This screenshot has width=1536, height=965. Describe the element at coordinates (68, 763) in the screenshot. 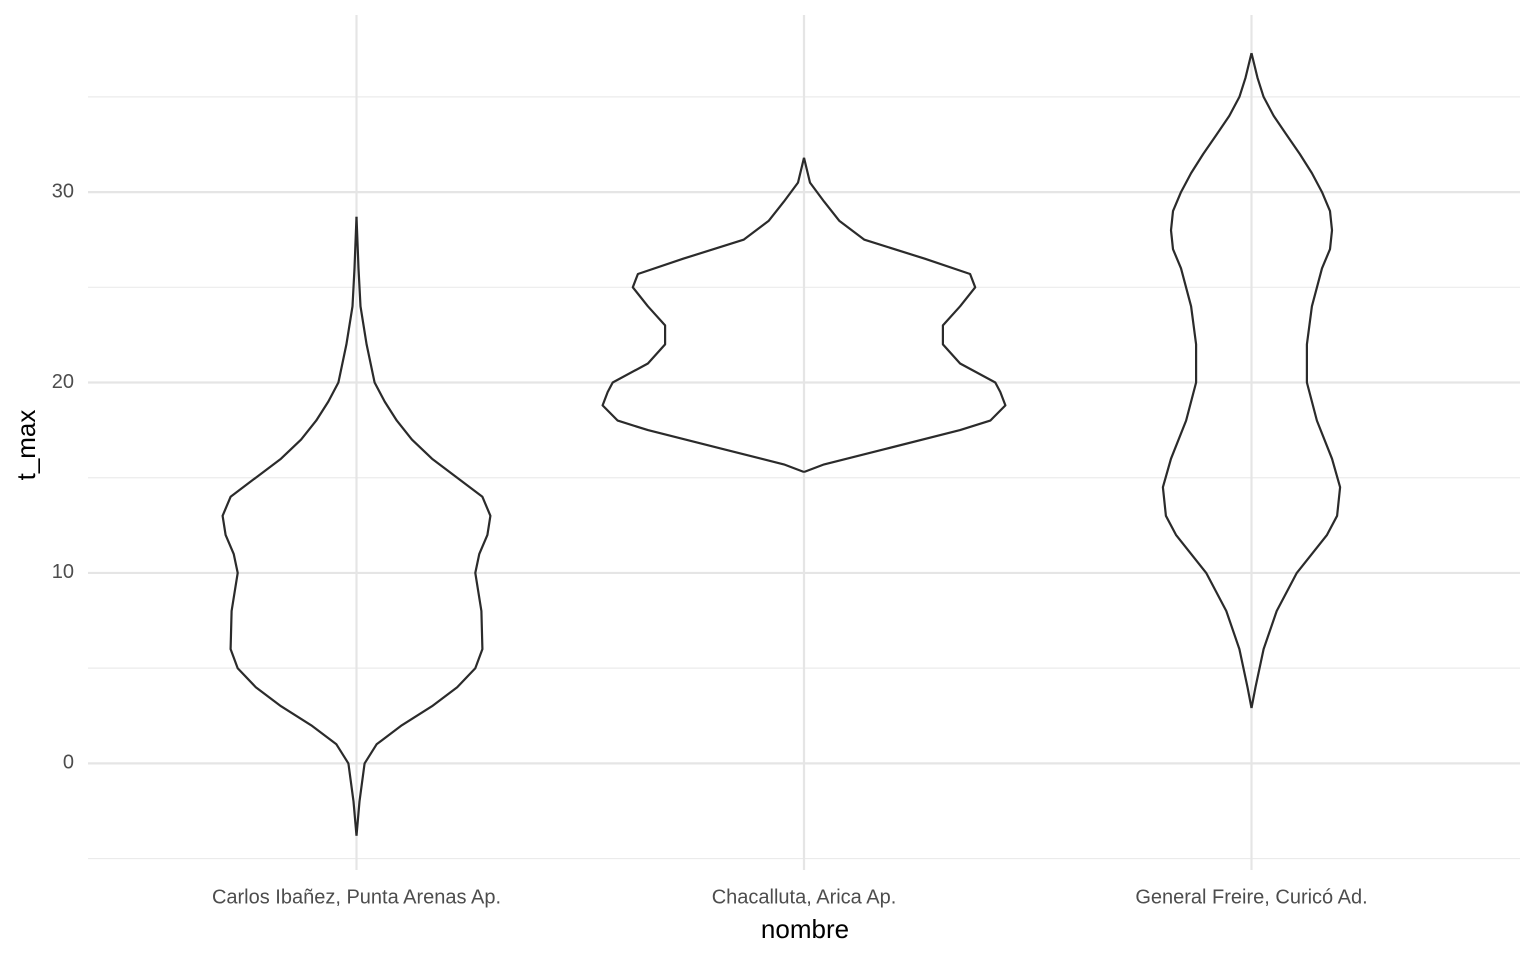

I see `y-tick-label: 0` at that location.